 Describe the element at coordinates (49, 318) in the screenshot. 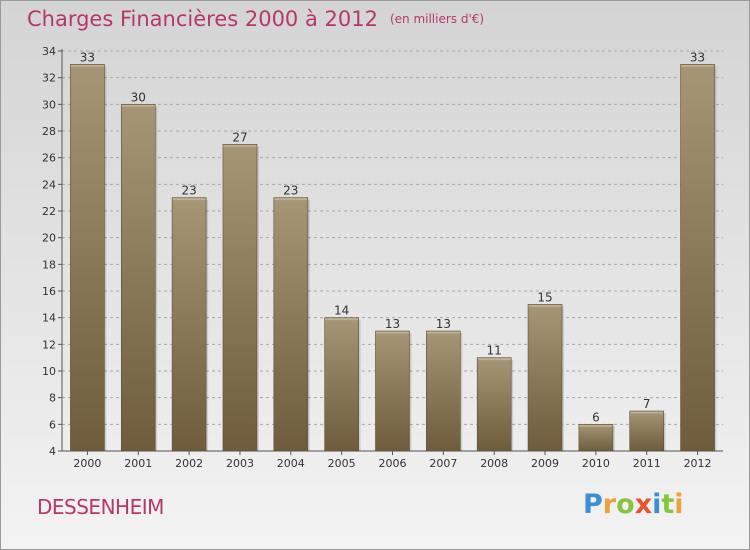

I see `y-tick-label: 14` at that location.